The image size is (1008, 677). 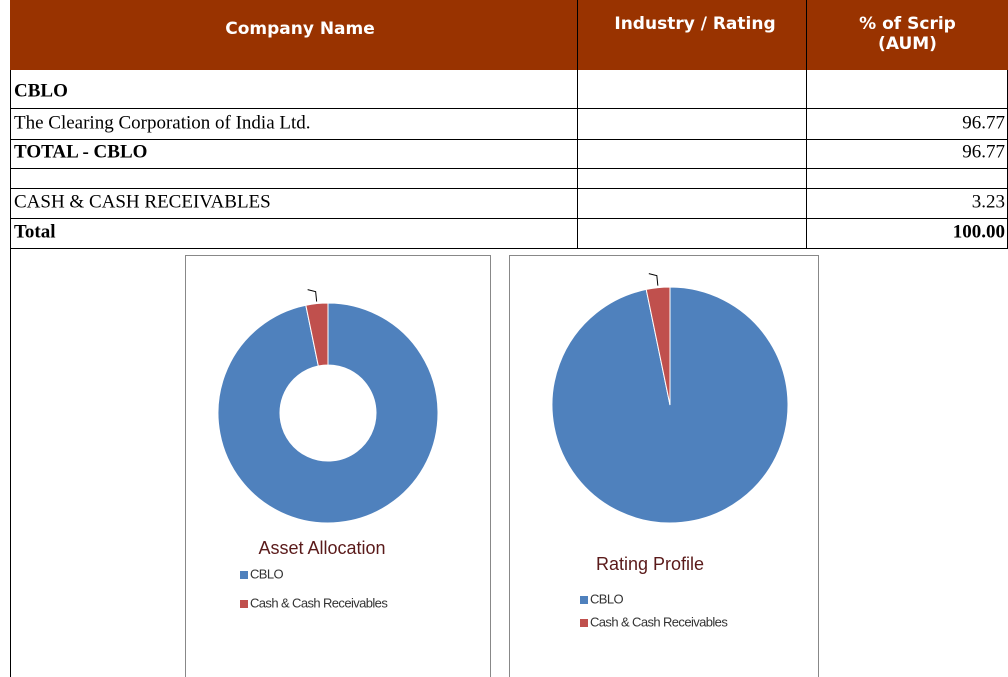 What do you see at coordinates (162, 122) in the screenshot?
I see `cell: The Clearing Corporation of India Ltd.` at bounding box center [162, 122].